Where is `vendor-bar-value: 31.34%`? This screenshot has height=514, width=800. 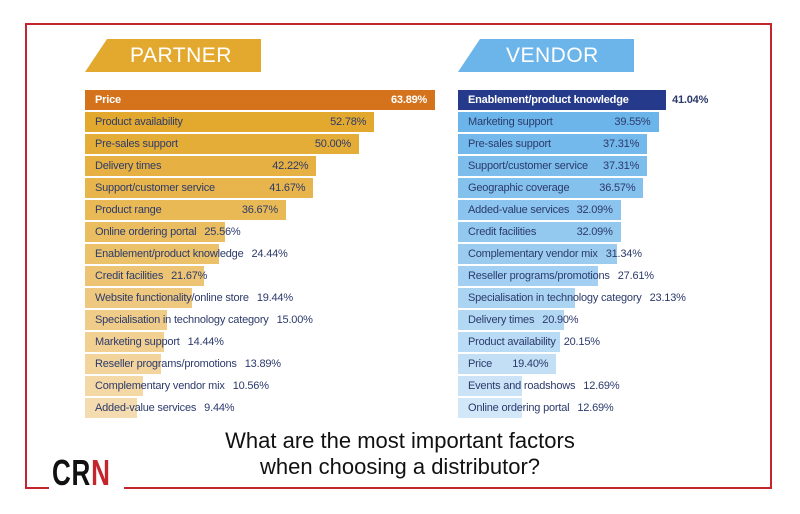 vendor-bar-value: 31.34% is located at coordinates (623, 254).